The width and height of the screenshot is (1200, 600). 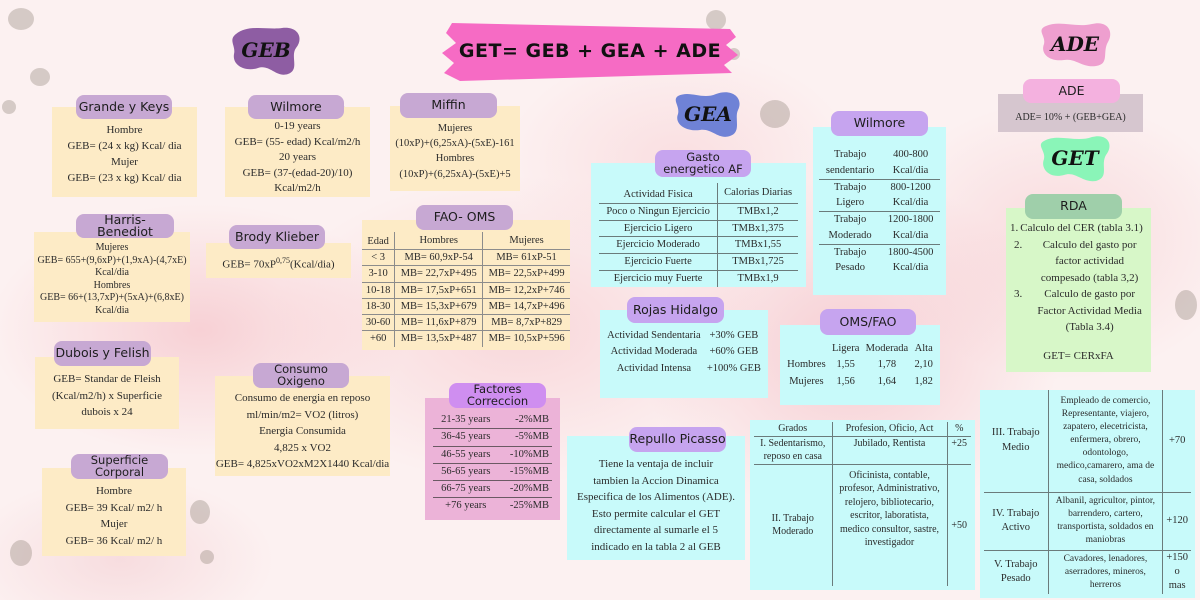 I want to click on panel-line: GEB= 39 Kcal/ m2/ h, so click(x=114, y=507).